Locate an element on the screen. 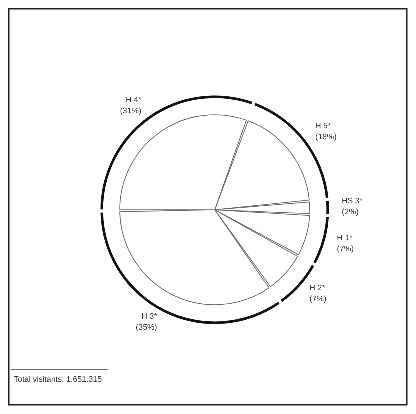  slice-label: HS 3* is located at coordinates (352, 201).